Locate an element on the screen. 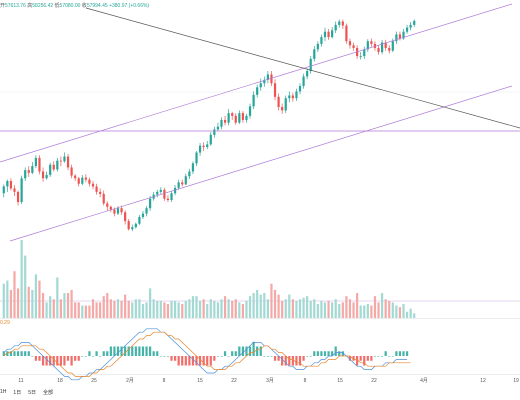 The image size is (520, 400). low-value: 57080.00 is located at coordinates (70, 6).